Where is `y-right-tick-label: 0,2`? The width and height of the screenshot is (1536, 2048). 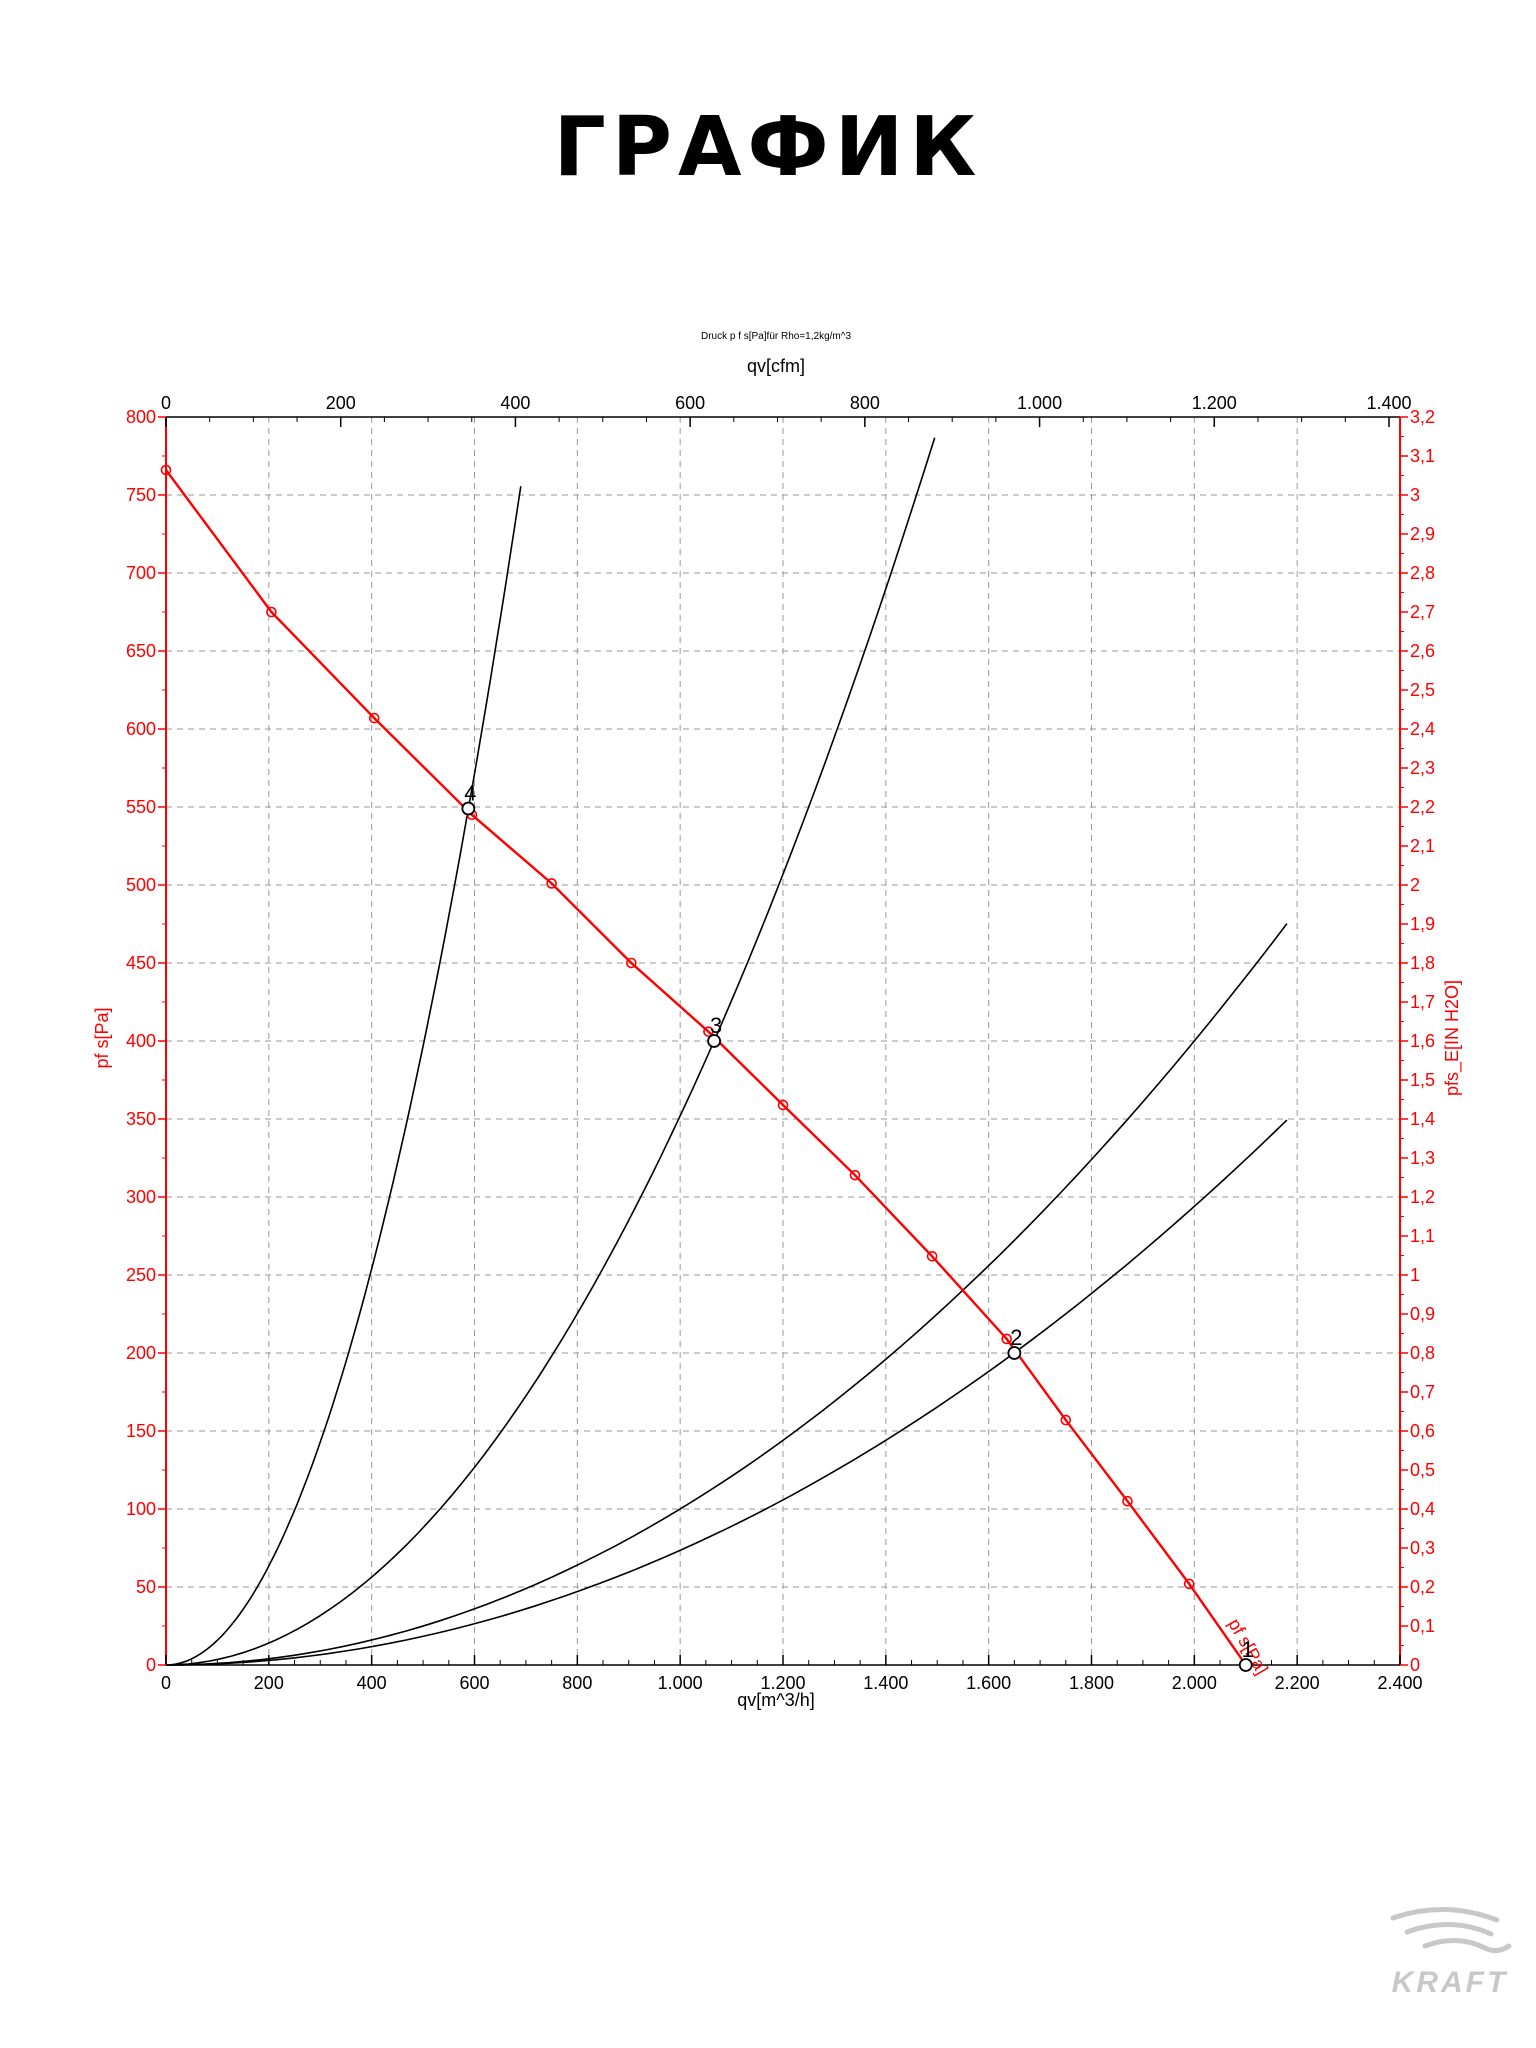 y-right-tick-label: 0,2 is located at coordinates (1422, 1587).